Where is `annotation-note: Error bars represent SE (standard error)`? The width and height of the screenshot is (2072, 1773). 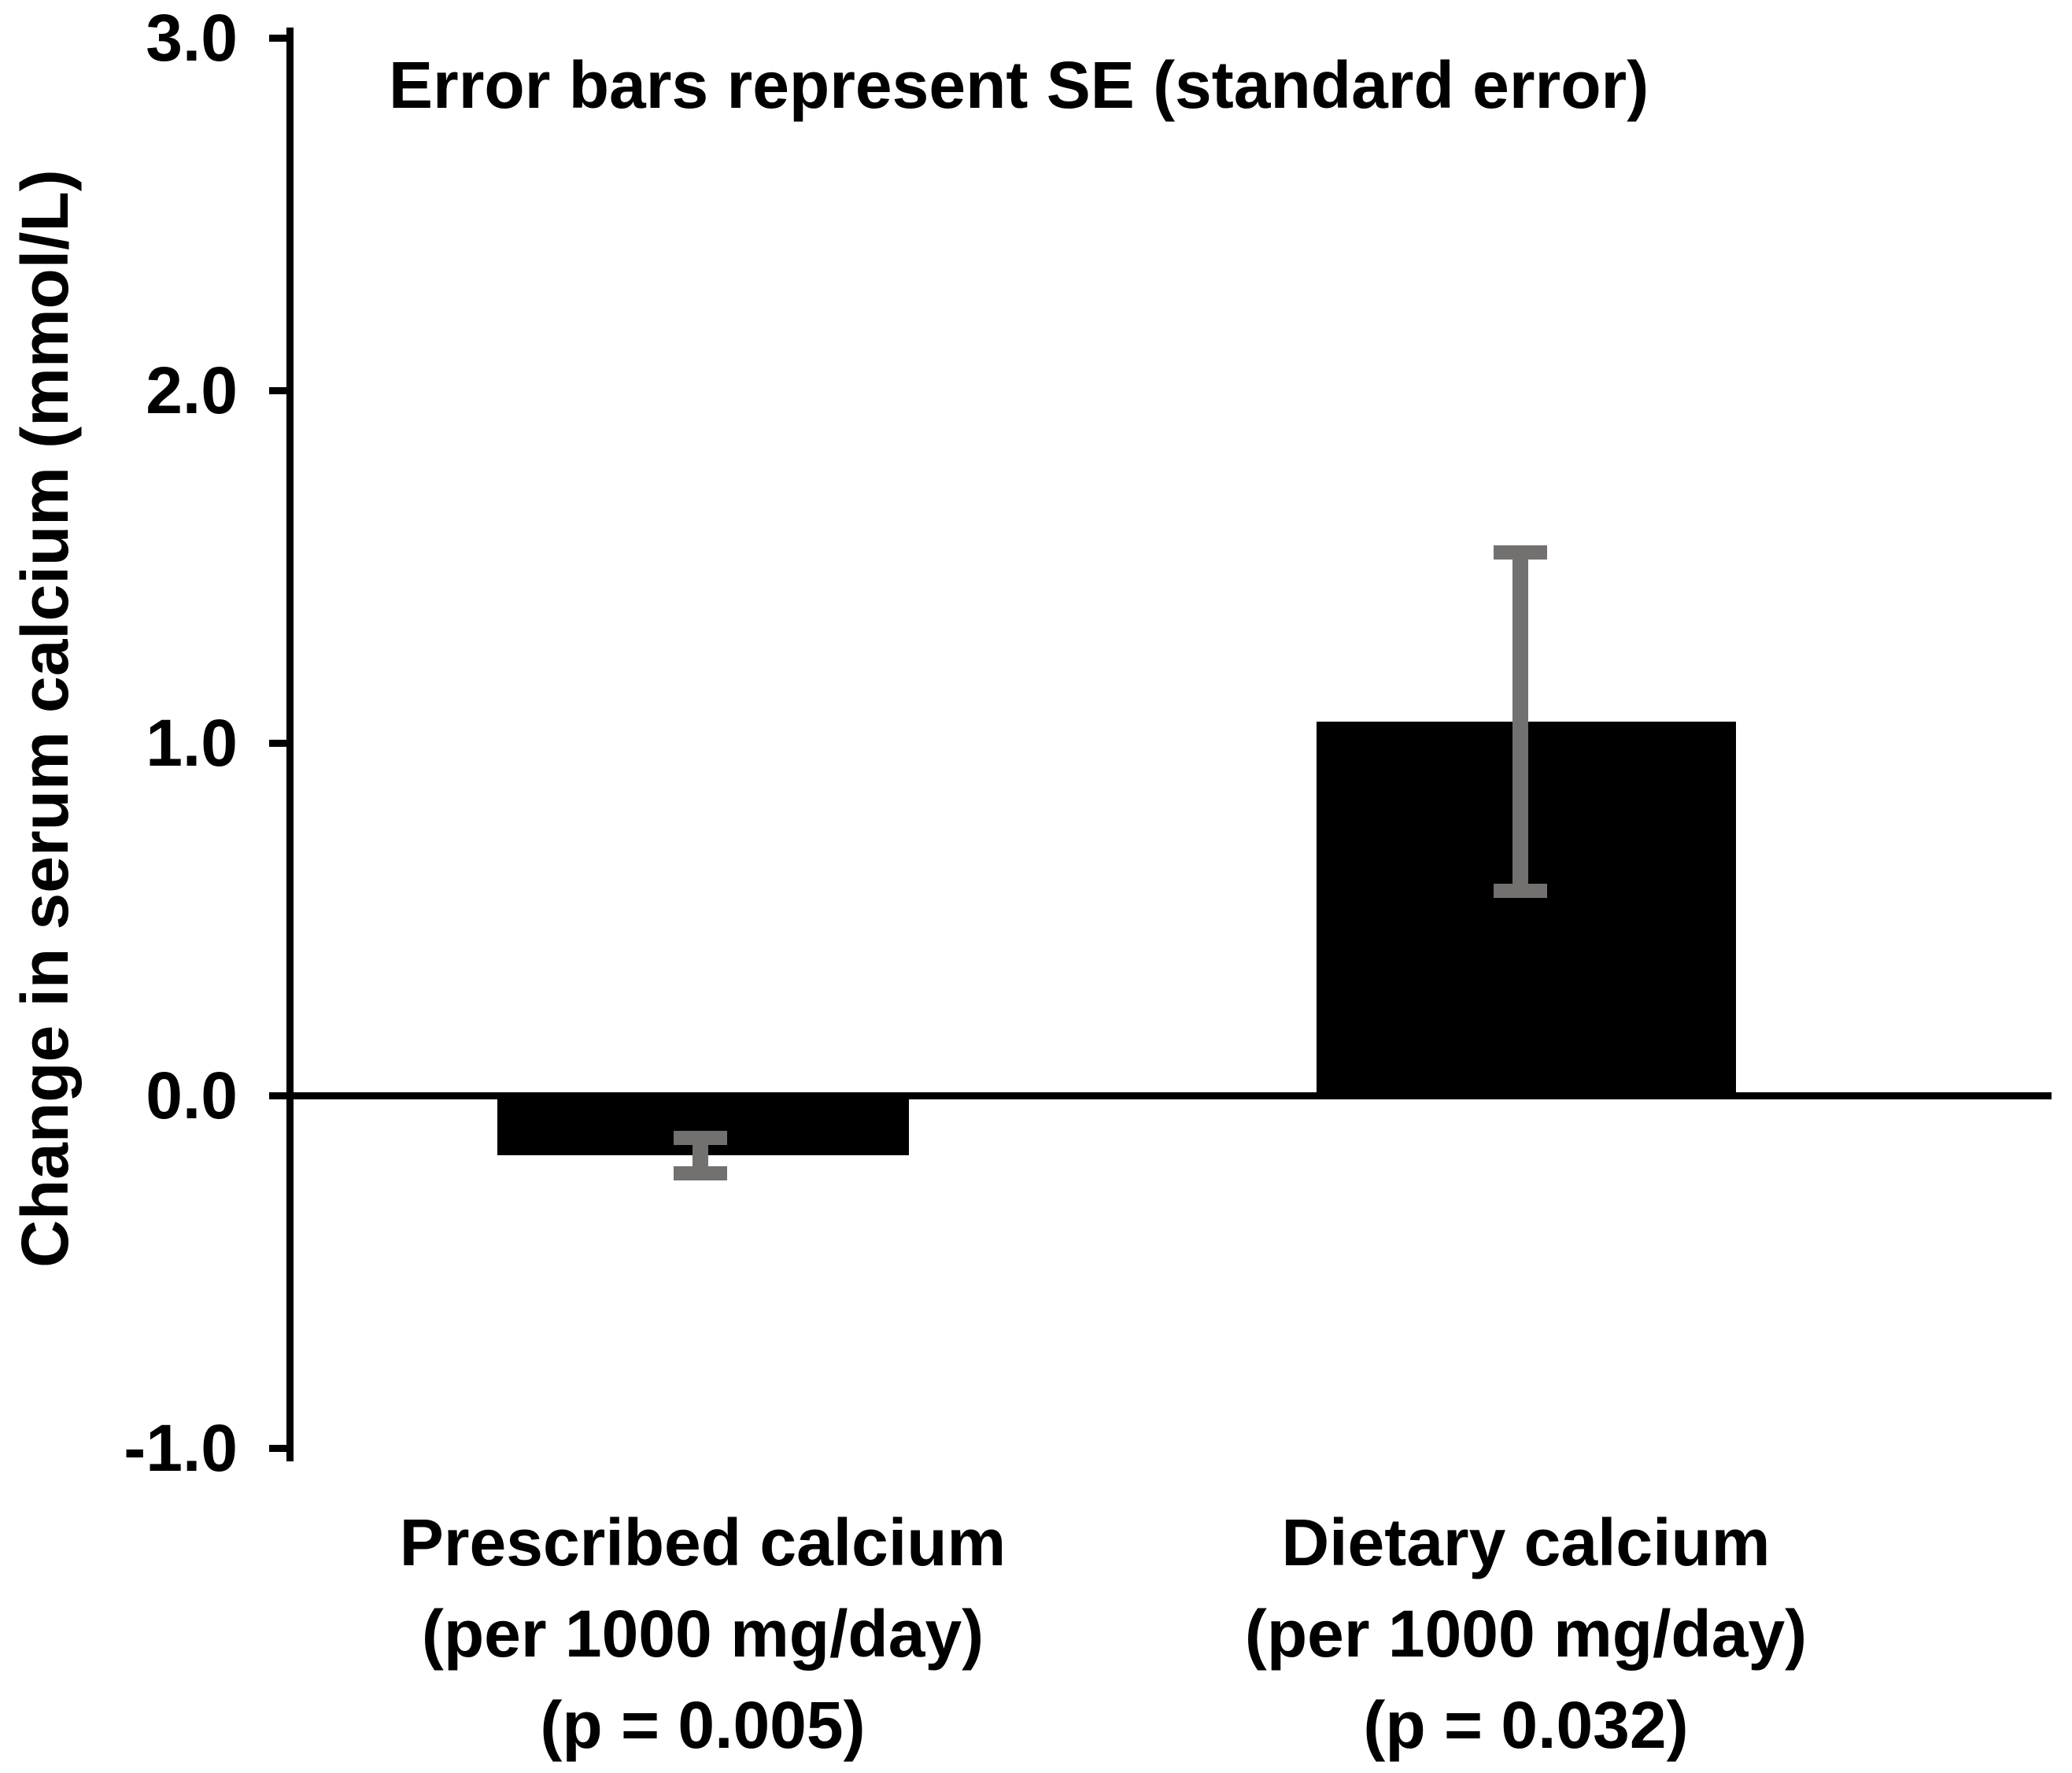
annotation-note: Error bars represent SE (standard error) is located at coordinates (1019, 85).